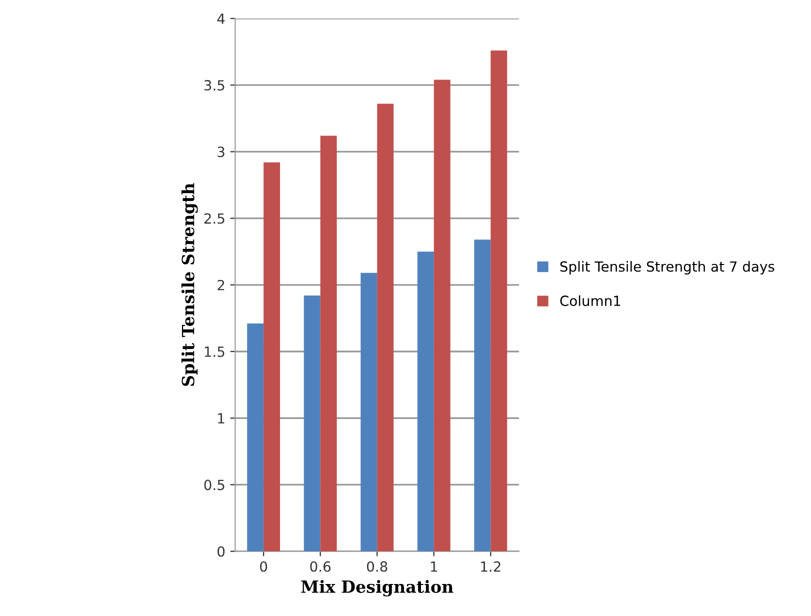  Describe the element at coordinates (434, 566) in the screenshot. I see `x-tick-label: 1` at that location.